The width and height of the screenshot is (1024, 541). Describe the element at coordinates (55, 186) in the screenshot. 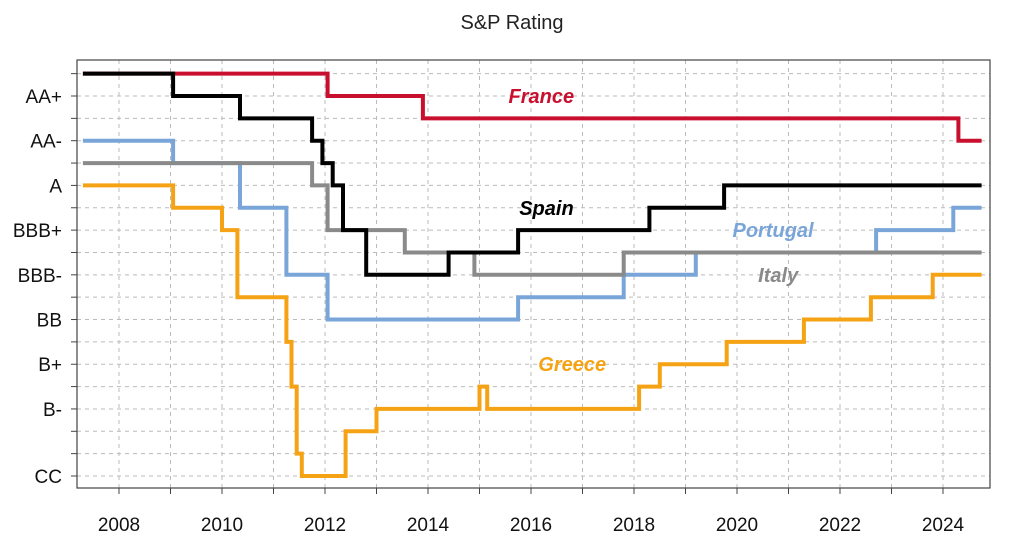

I see `y-tick-label: A` at that location.